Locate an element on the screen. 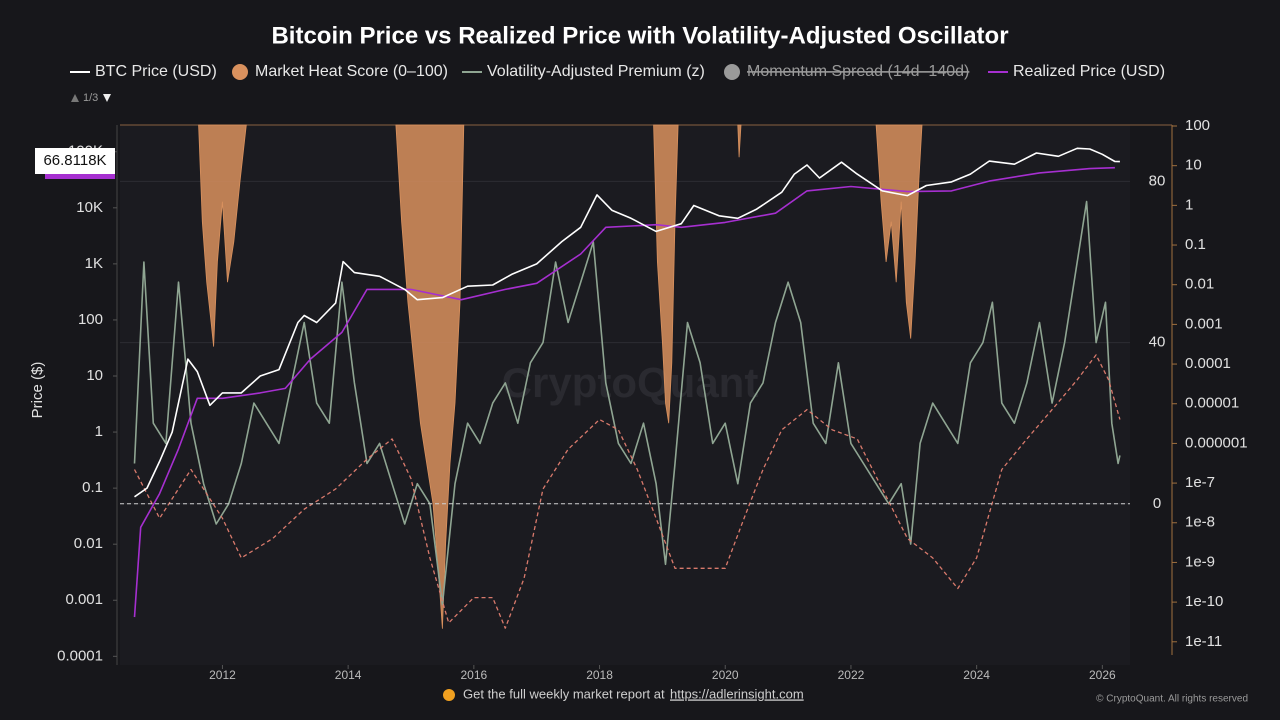  x-tick-label: 2012 is located at coordinates (222, 675).